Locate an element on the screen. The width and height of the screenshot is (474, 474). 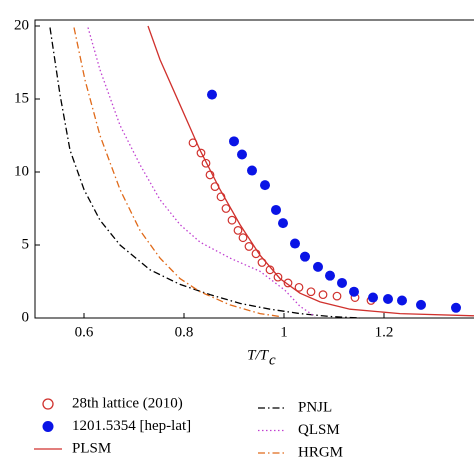
legend-label: 1201.5354 [hep-lat] is located at coordinates (131, 426).